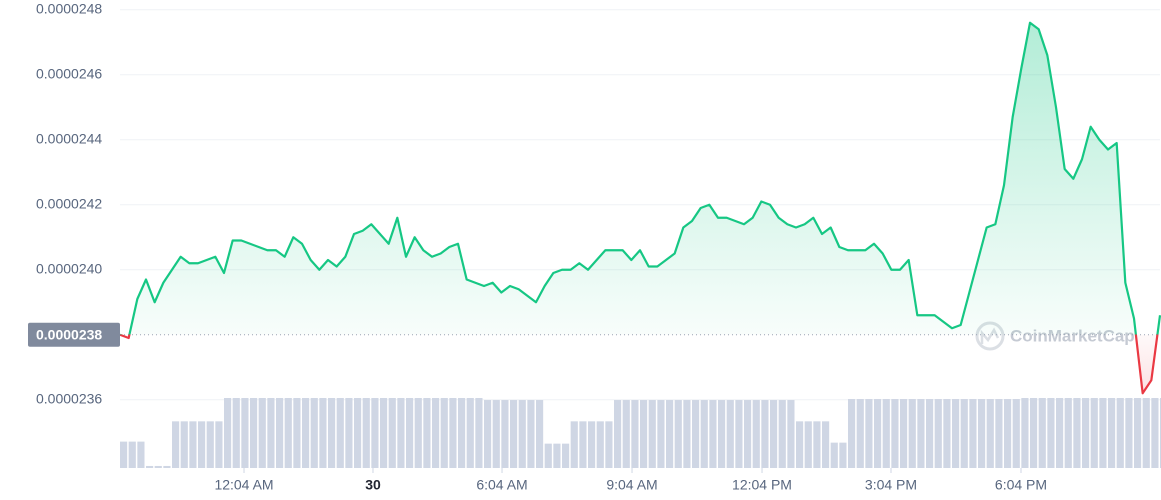  What do you see at coordinates (243, 485) in the screenshot?
I see `x-tick-label: 12:04 AM` at bounding box center [243, 485].